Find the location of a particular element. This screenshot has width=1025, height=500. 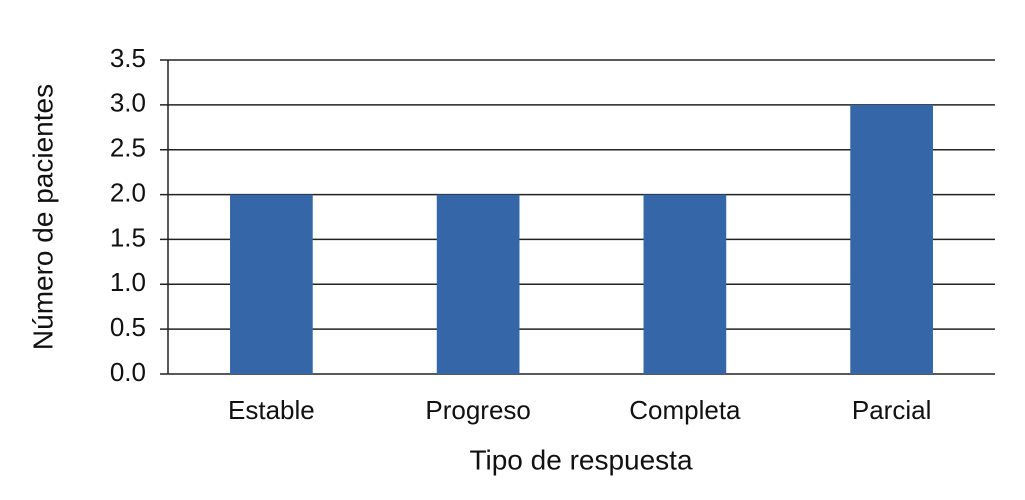

y-tick-label: 1.5 is located at coordinates (128, 237).